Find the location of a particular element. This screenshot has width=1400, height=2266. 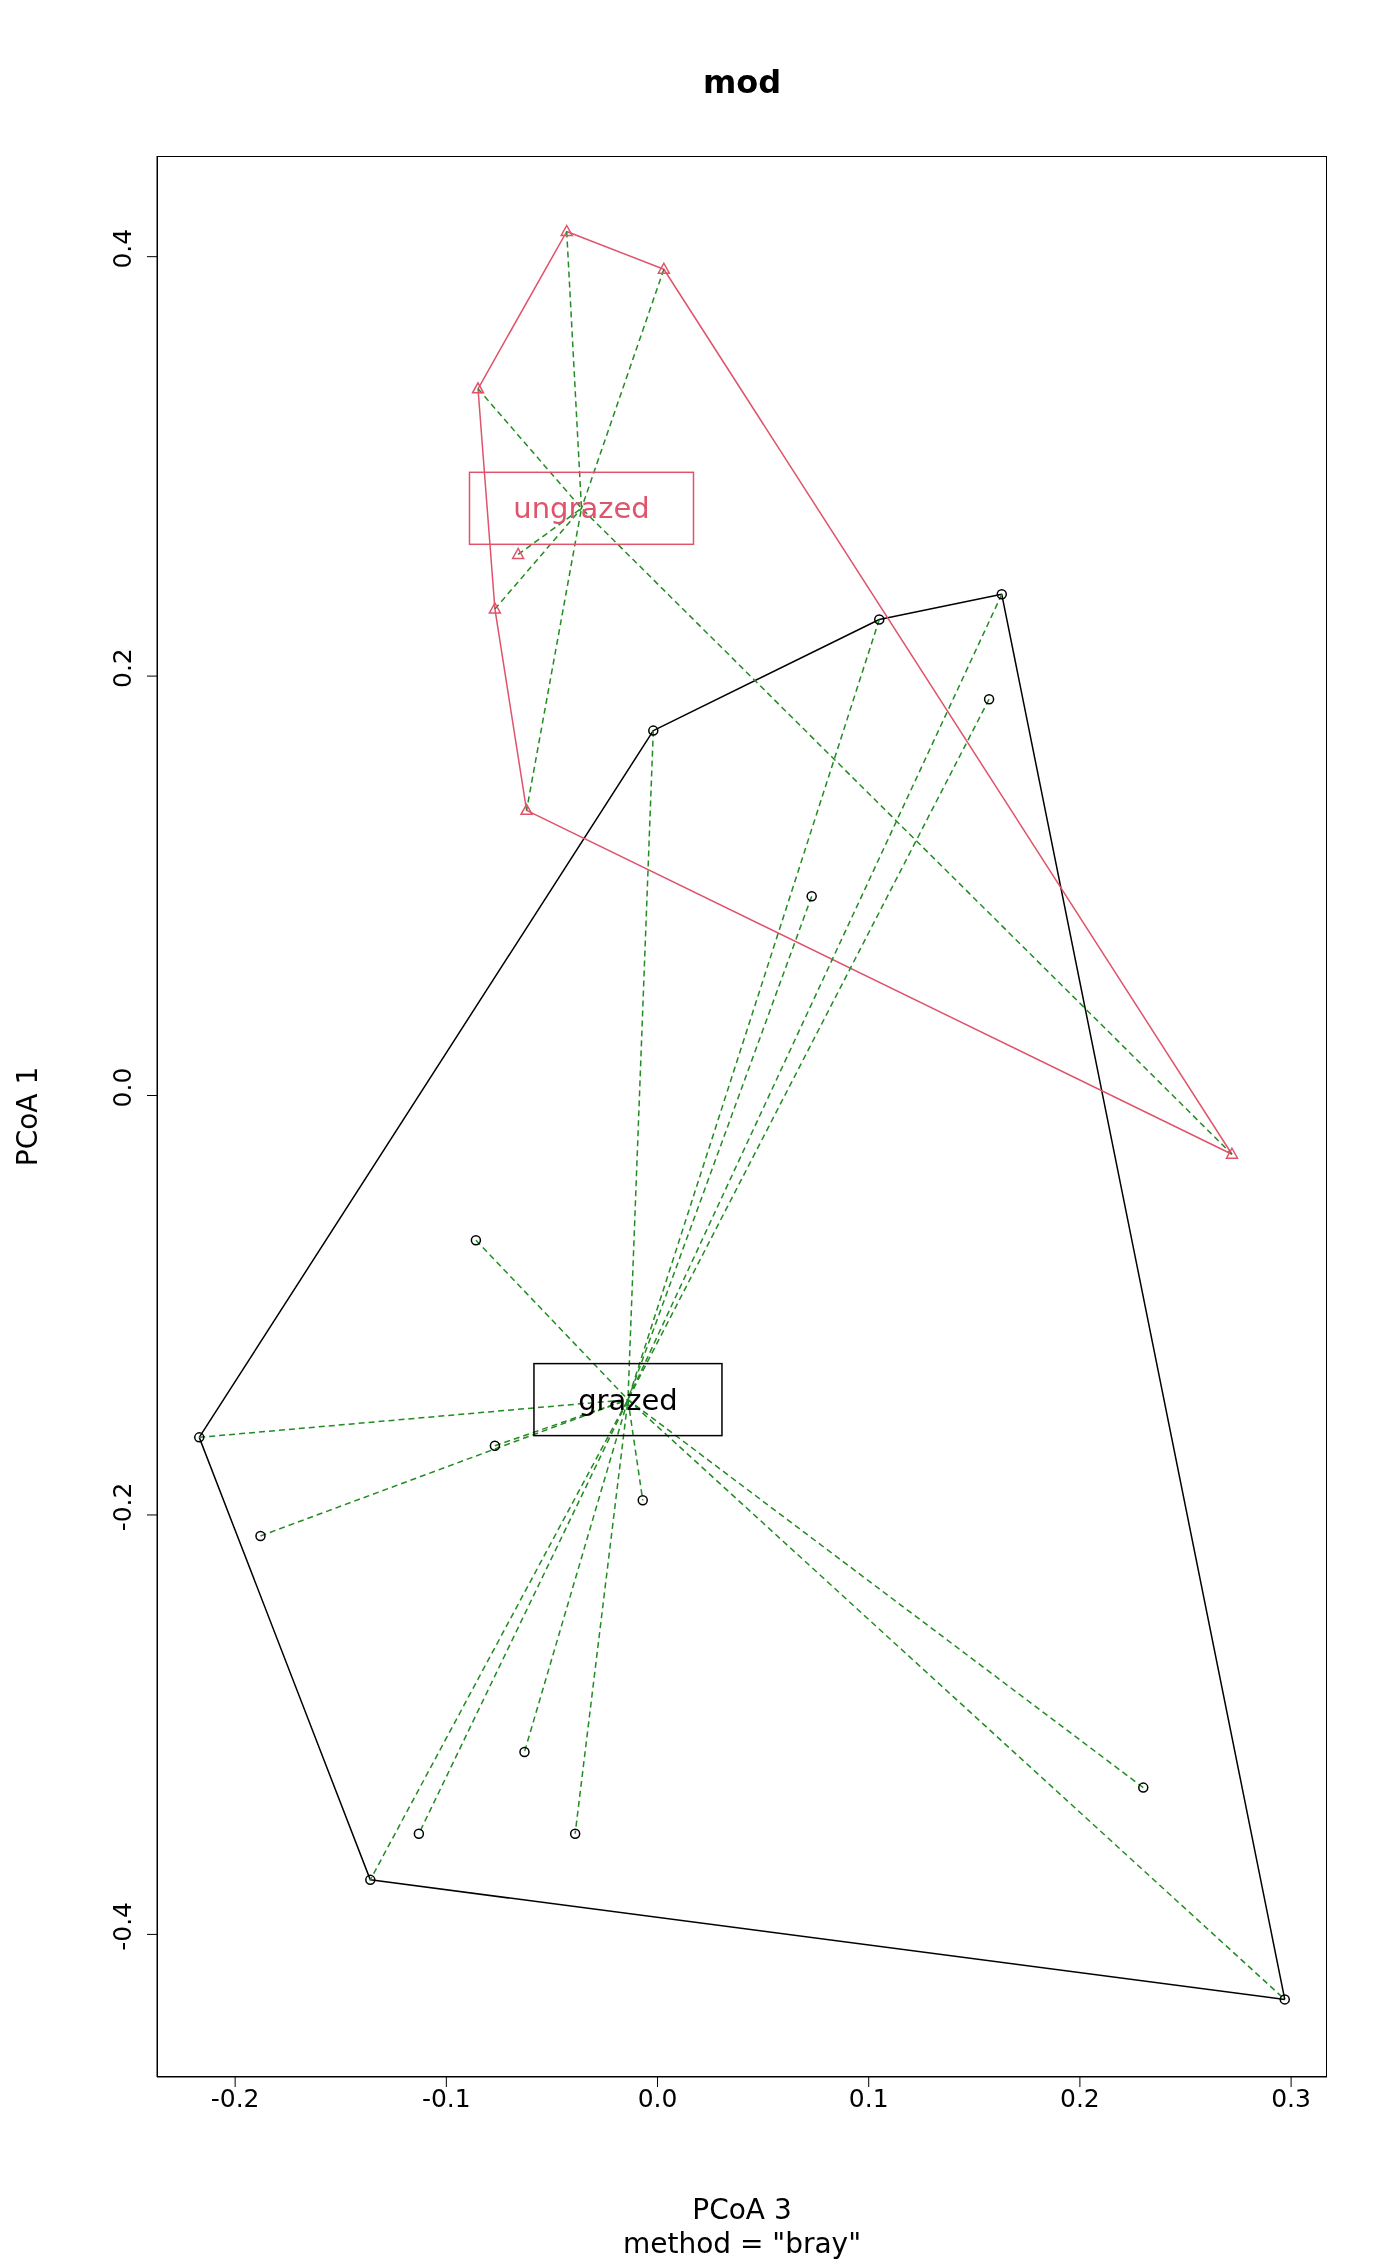

y-tick-label: -0.2 is located at coordinates (122, 1507).